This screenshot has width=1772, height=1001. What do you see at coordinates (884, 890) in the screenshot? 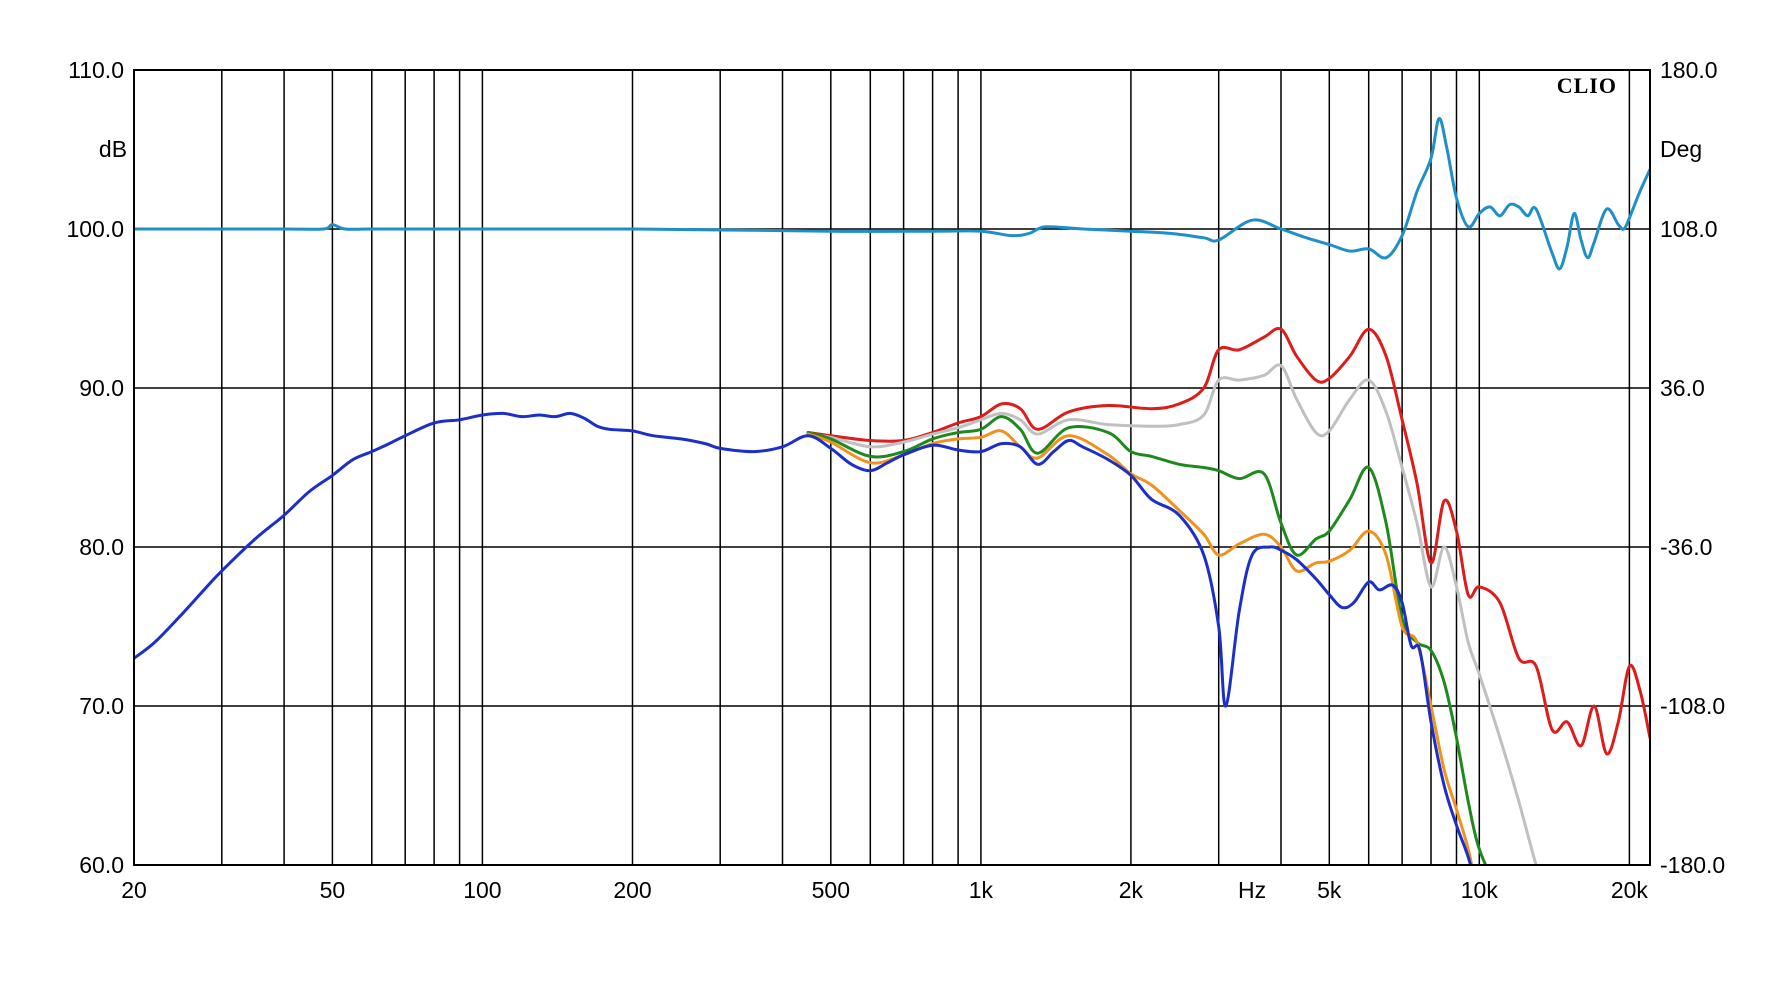
I see `x-axis-tick-labels: 20 50 100 200 500 1k 2k Hz 5k 10k 20k` at bounding box center [884, 890].